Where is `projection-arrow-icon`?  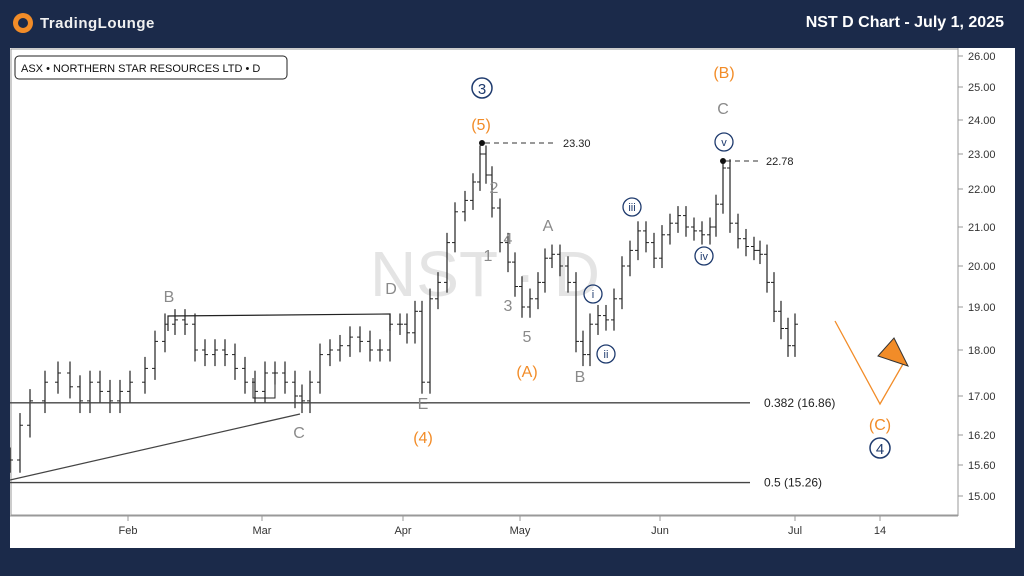 projection-arrow-icon is located at coordinates (893, 352).